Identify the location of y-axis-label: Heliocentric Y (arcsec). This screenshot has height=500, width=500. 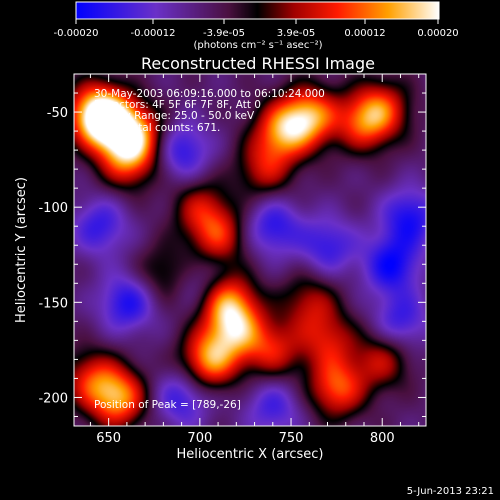
(21, 250).